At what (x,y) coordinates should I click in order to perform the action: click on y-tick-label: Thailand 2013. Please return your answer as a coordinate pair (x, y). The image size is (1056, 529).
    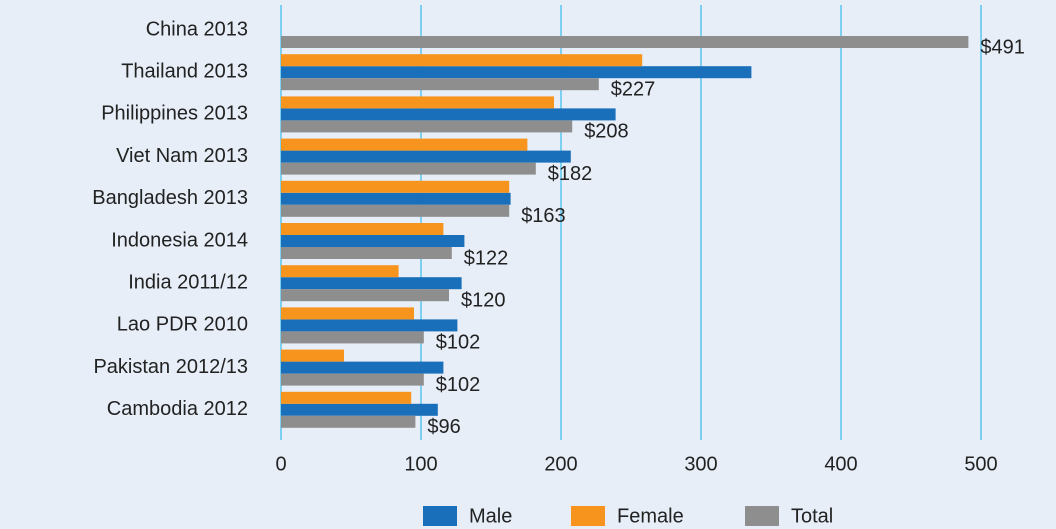
    Looking at the image, I should click on (184, 71).